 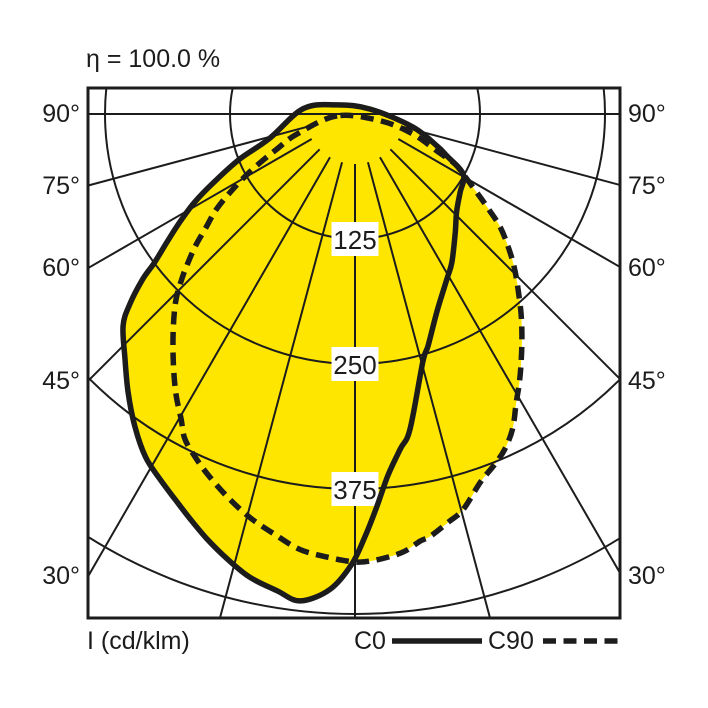 What do you see at coordinates (511, 156) in the screenshot?
I see `angle-grid-line-r75` at bounding box center [511, 156].